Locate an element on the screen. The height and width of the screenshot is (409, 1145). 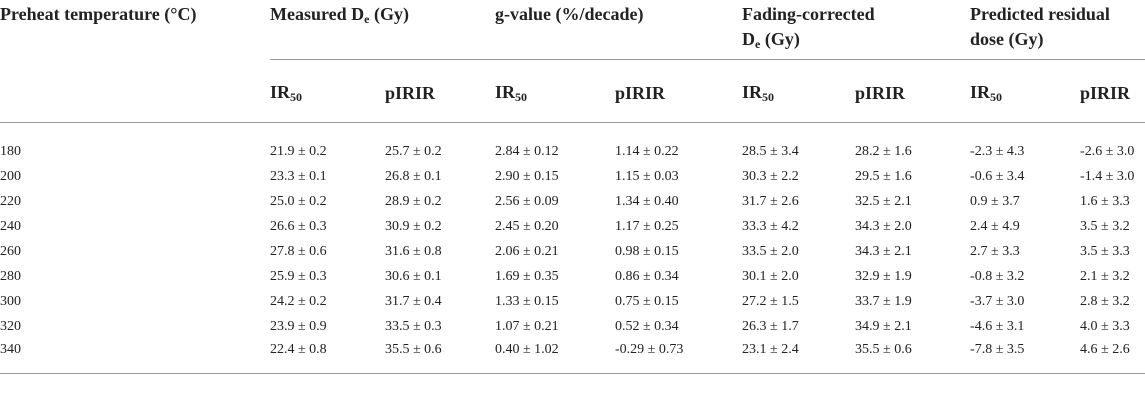
table-cell: 26.3 ± 1.7 is located at coordinates (770, 326).